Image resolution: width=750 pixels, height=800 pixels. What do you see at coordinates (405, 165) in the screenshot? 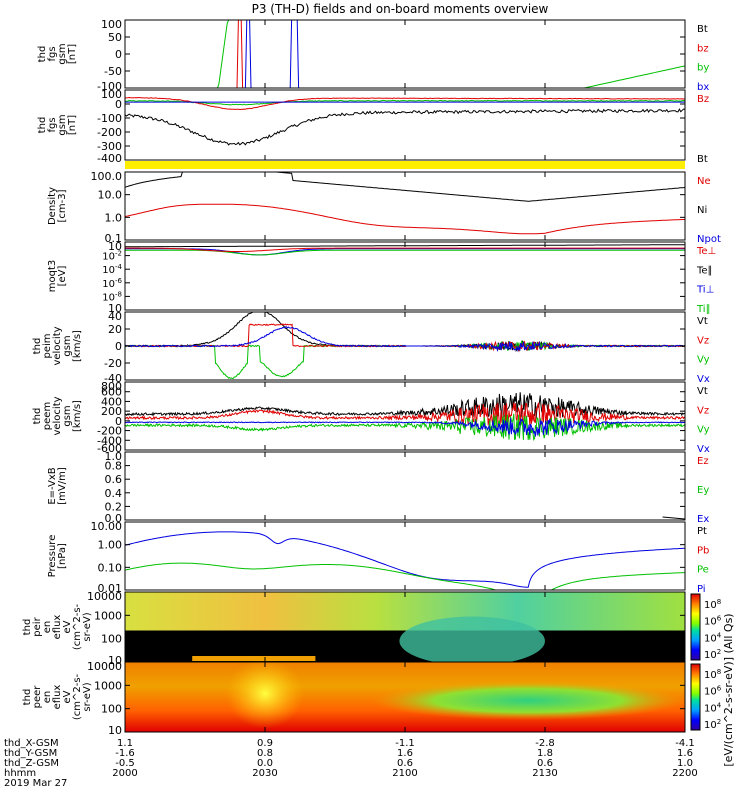
I see `quality-flag-bar` at bounding box center [405, 165].